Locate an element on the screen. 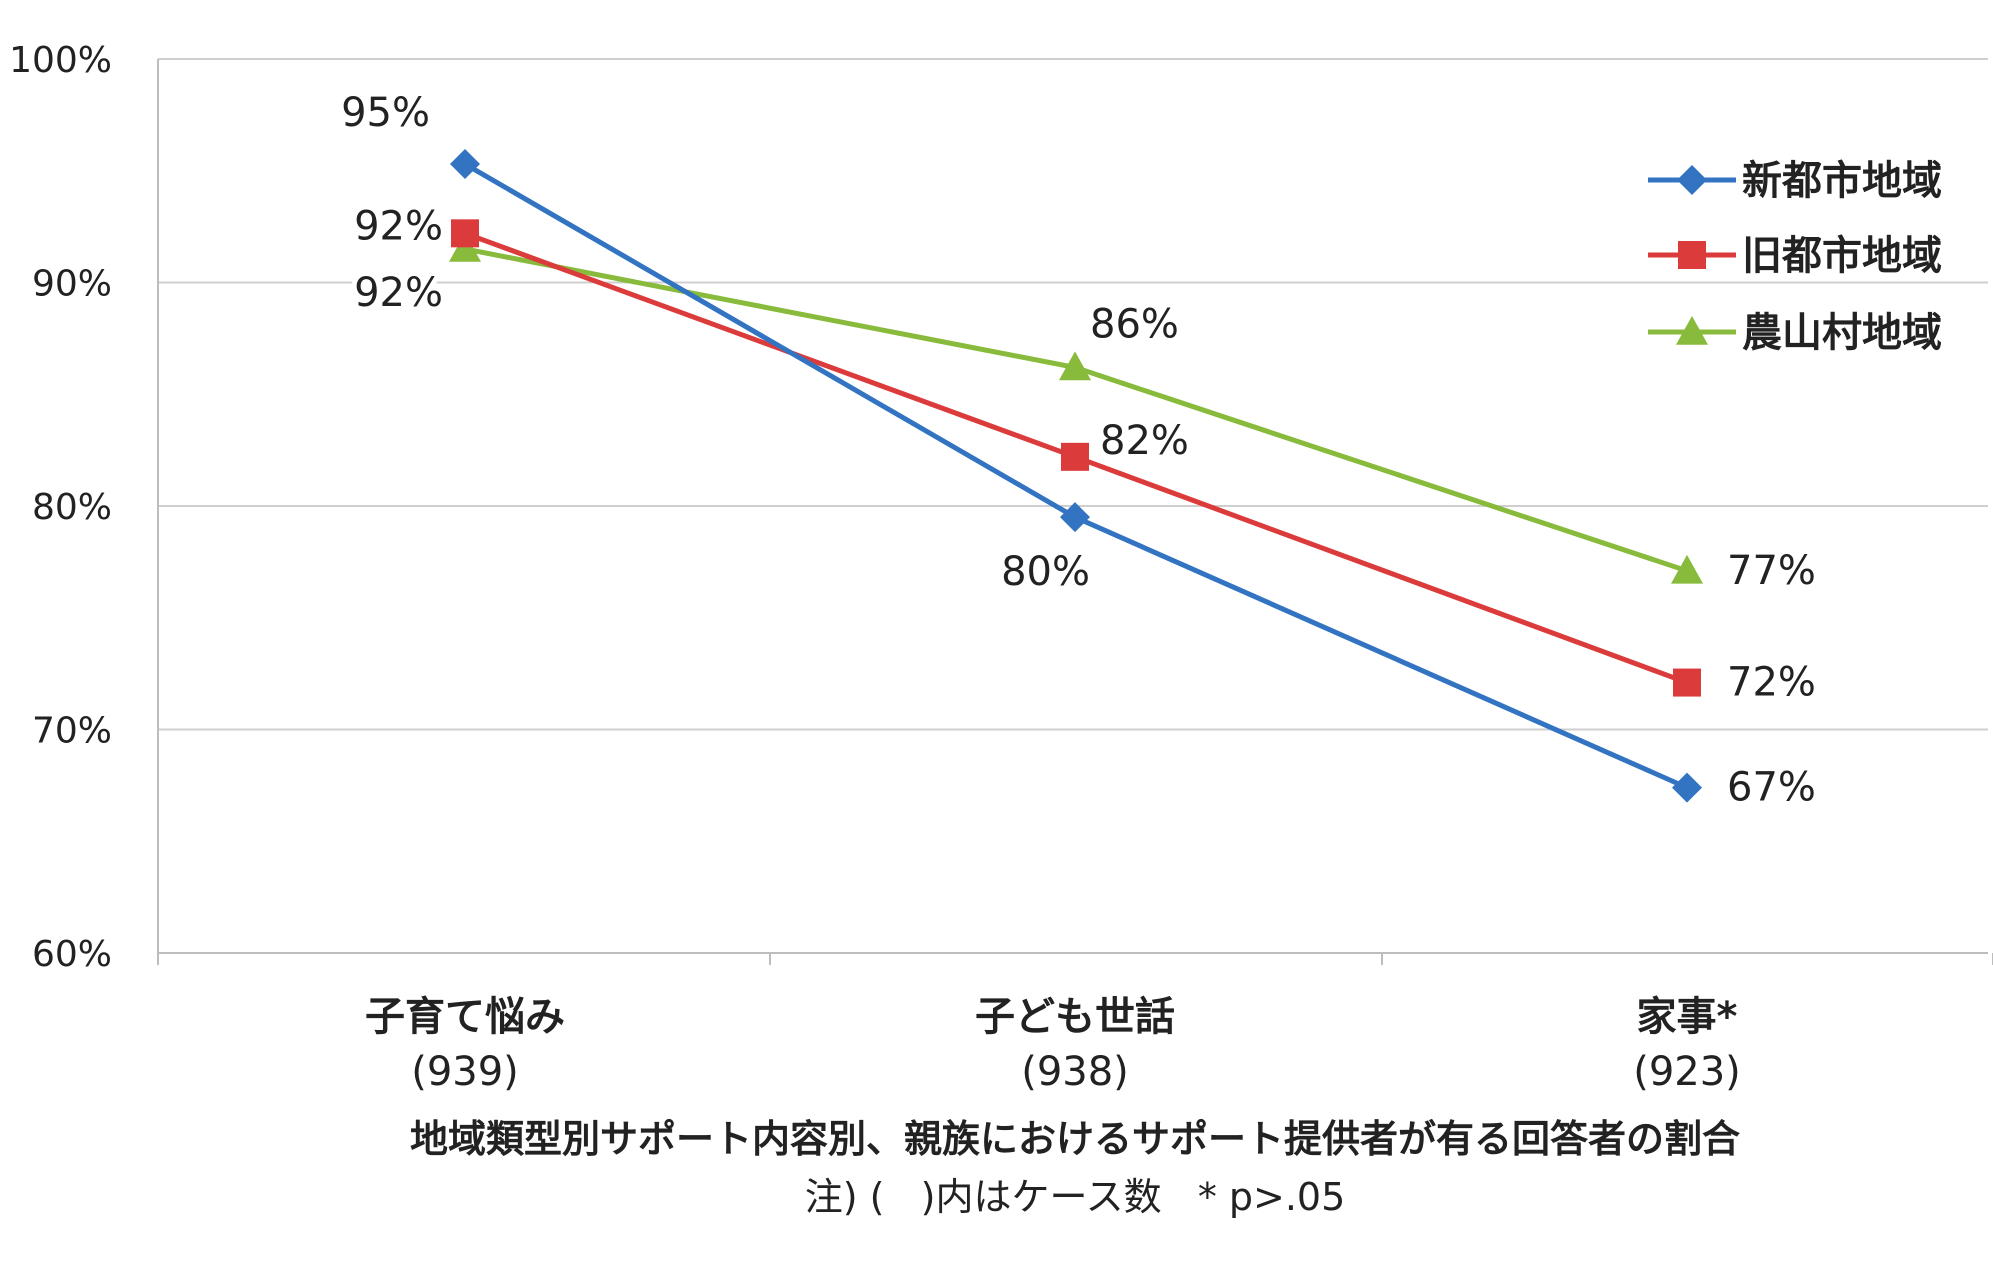  data-label: 72% is located at coordinates (1771, 683).